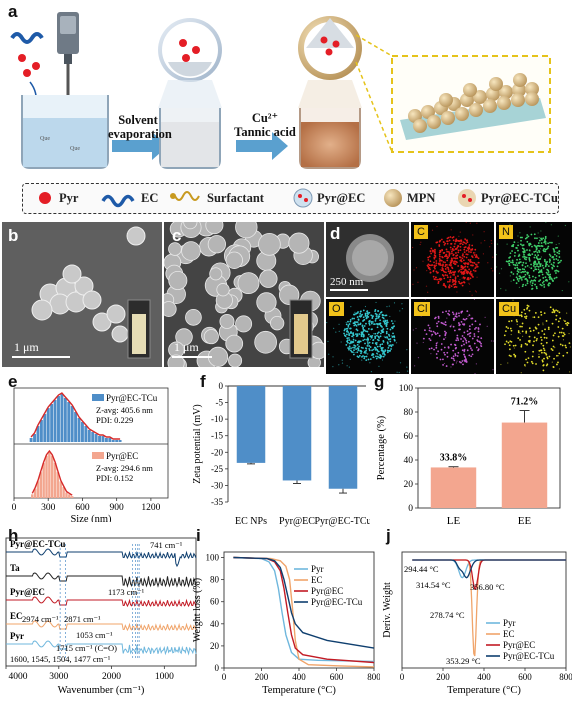  Describe the element at coordinates (251, 521) in the screenshot. I see `category-label: EC NPs` at that location.